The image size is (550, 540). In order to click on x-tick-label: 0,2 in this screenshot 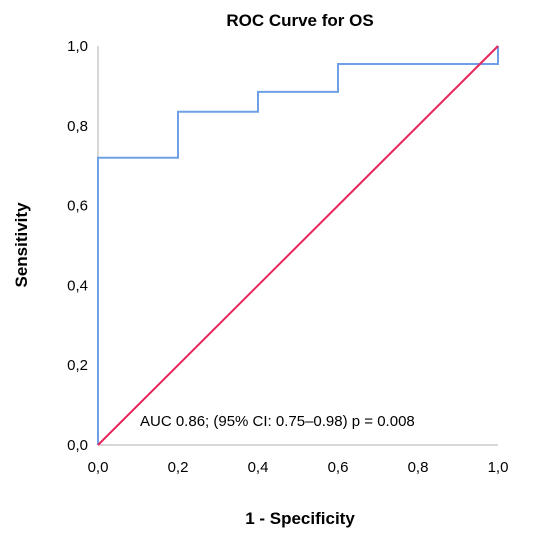, I will do `click(178, 467)`.